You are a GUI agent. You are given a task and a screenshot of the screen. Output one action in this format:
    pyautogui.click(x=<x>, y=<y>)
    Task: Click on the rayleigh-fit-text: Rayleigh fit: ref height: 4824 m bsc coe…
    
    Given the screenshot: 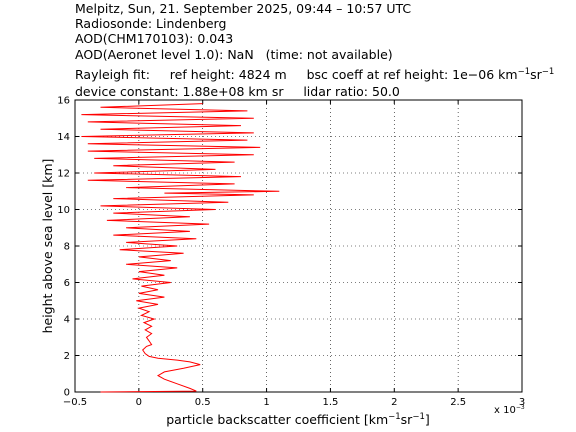 What is the action you would take?
    pyautogui.click(x=296, y=74)
    